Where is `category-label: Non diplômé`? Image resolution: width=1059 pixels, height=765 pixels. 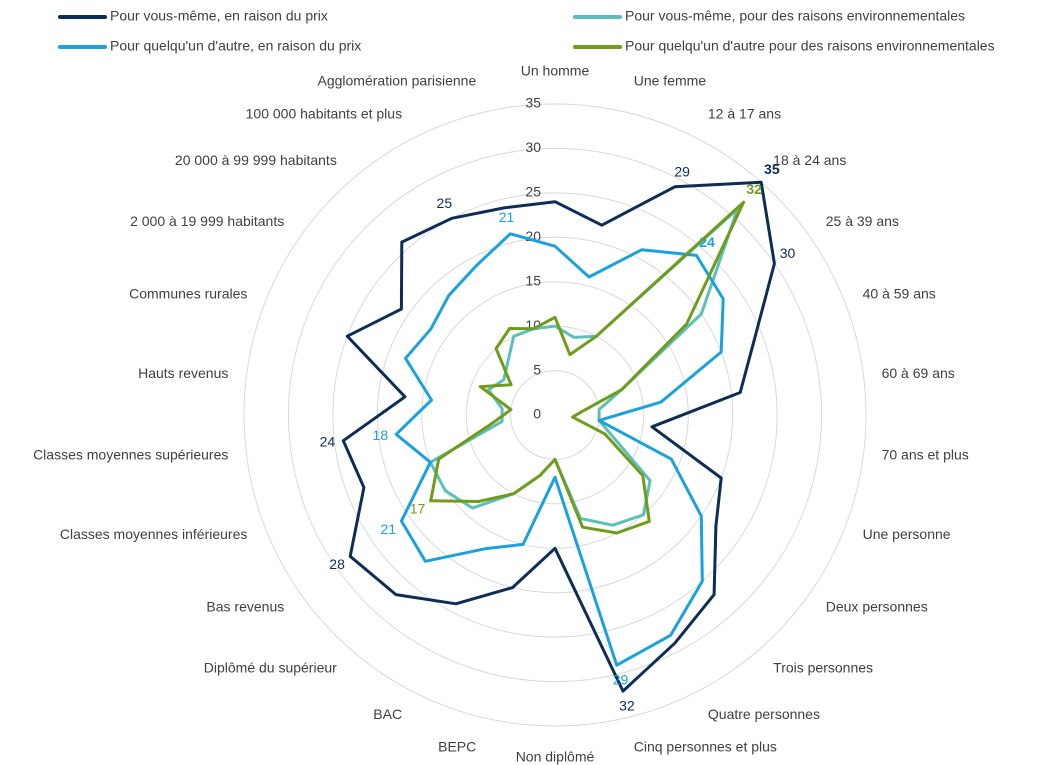 category-label: Non diplômé is located at coordinates (555, 757).